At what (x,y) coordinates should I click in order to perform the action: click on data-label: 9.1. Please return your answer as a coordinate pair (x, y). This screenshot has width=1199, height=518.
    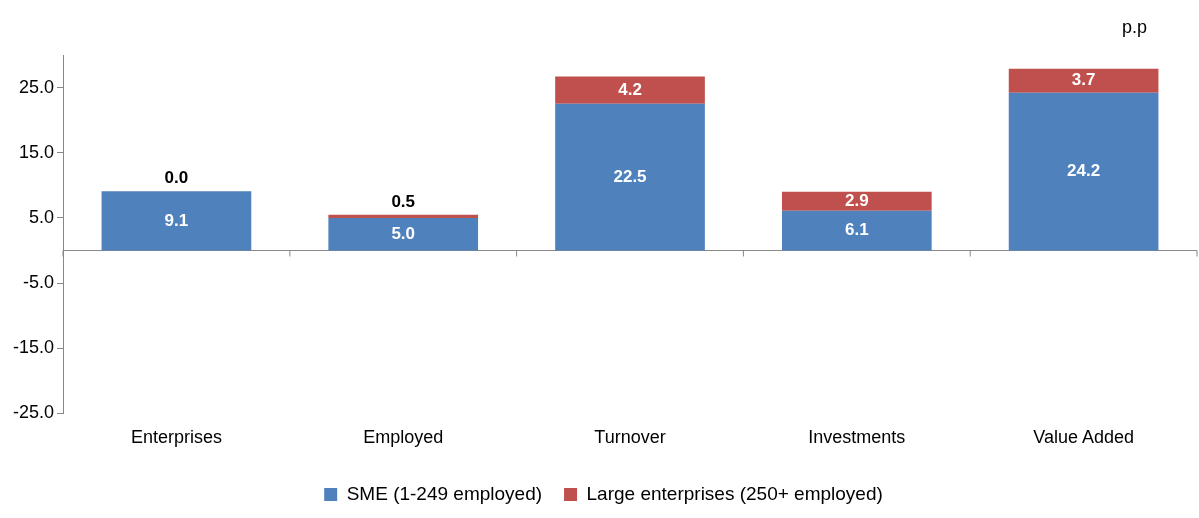
    Looking at the image, I should click on (176, 220).